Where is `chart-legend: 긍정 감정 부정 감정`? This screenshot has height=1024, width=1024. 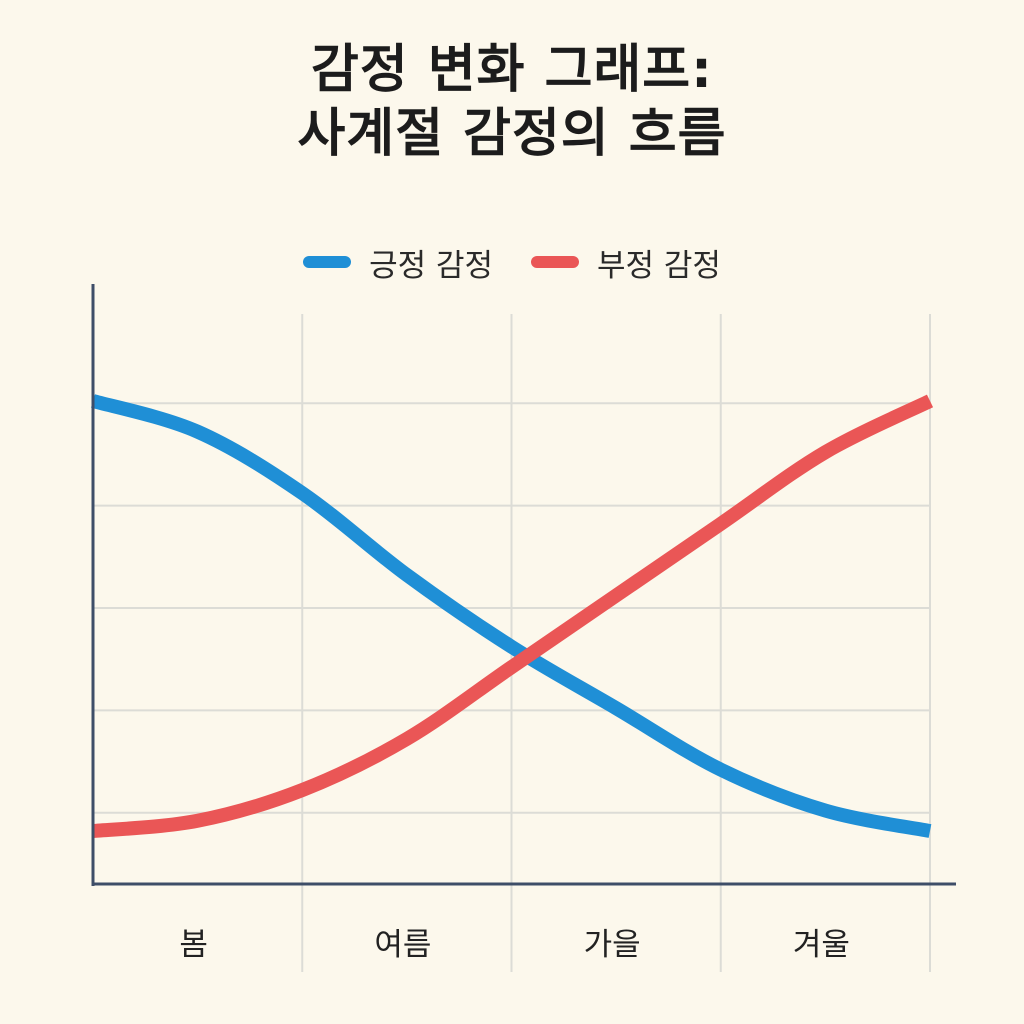 chart-legend: 긍정 감정 부정 감정 is located at coordinates (512, 262).